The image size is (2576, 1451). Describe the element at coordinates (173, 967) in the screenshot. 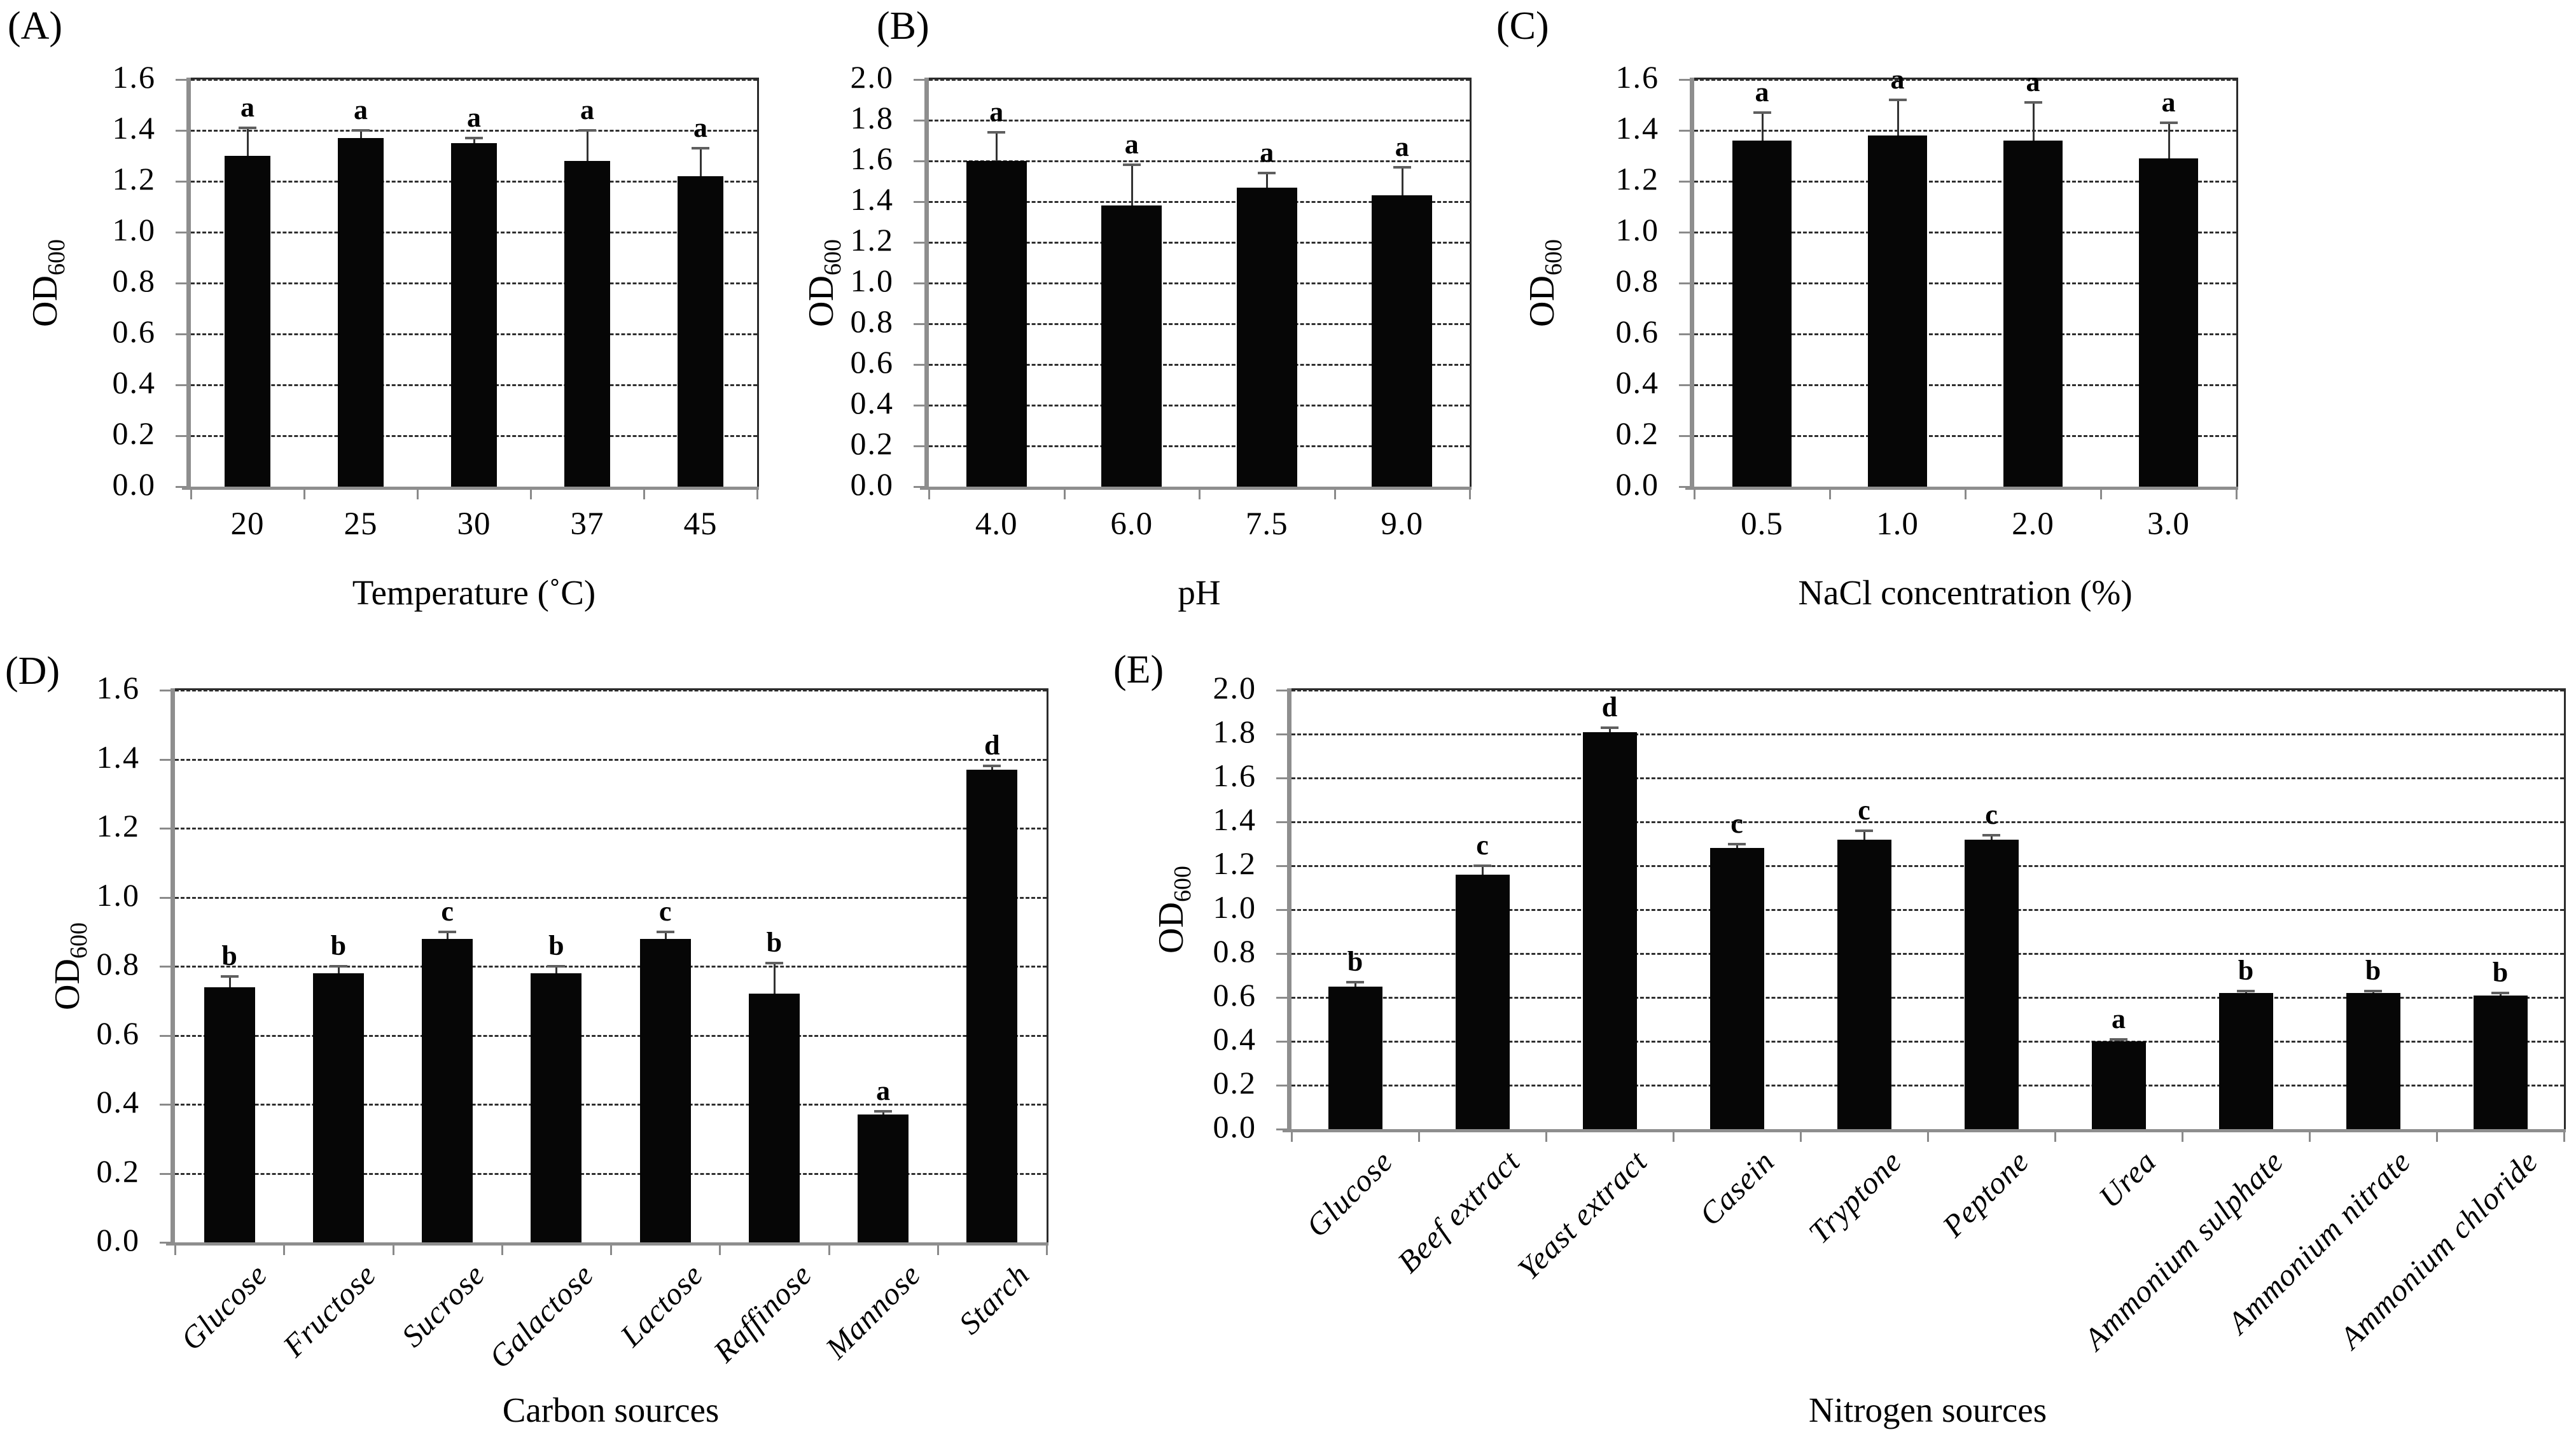

I see `y-axis-line` at that location.